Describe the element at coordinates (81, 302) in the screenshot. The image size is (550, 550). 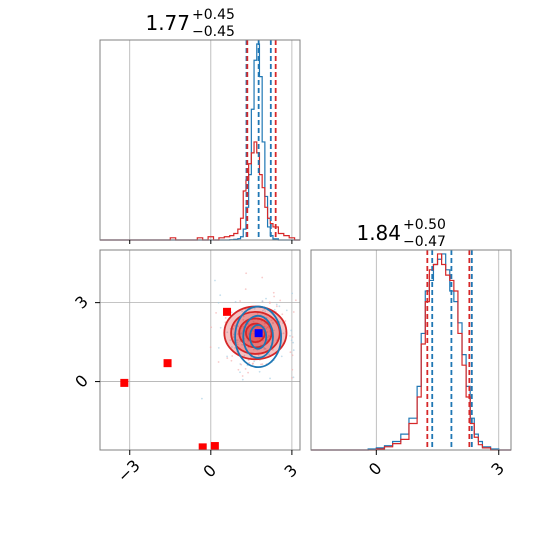
I see `scatter-y-tick-label: 3` at that location.